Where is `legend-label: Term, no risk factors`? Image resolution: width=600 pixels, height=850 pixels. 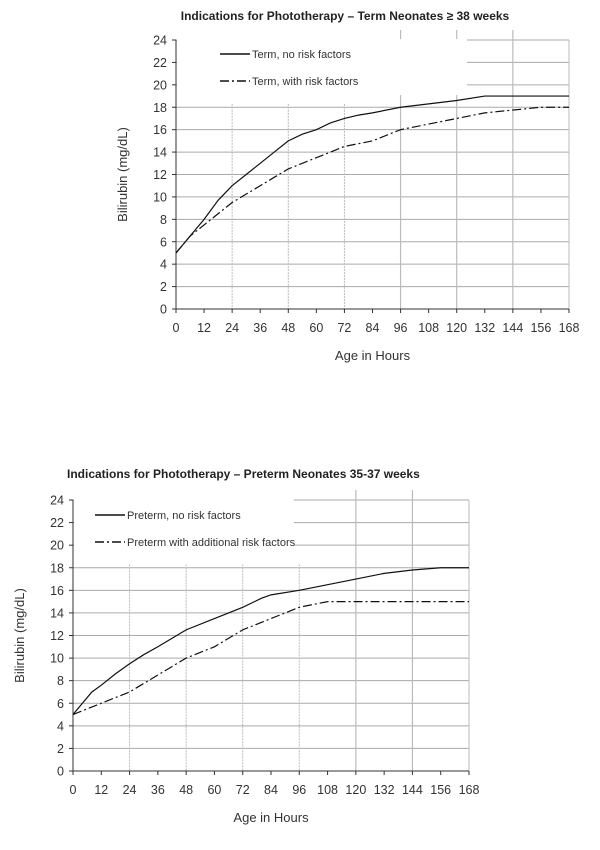 legend-label: Term, no risk factors is located at coordinates (302, 55).